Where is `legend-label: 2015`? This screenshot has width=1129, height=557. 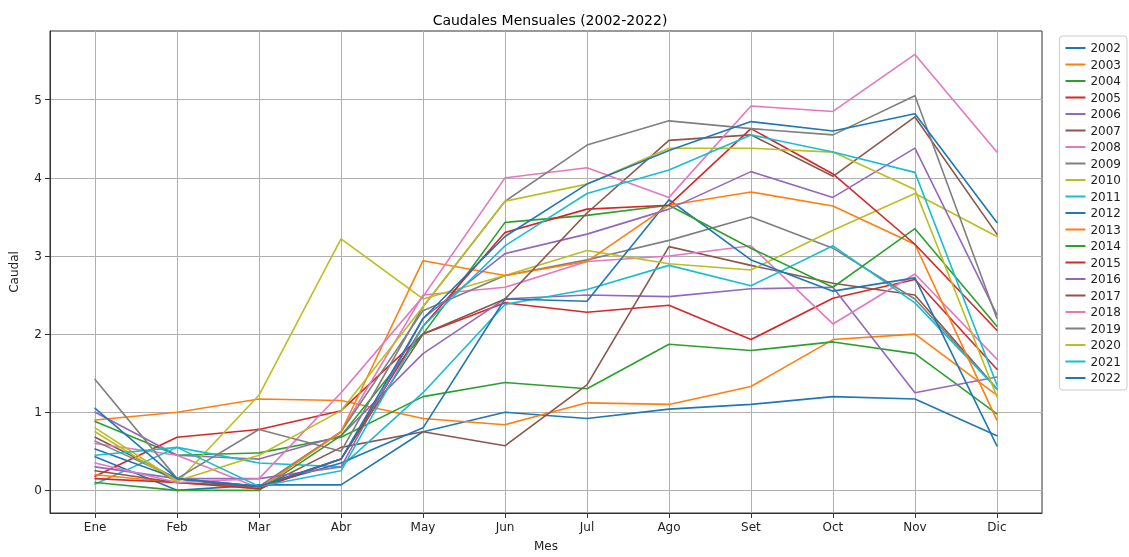
legend-label: 2015 is located at coordinates (1106, 262).